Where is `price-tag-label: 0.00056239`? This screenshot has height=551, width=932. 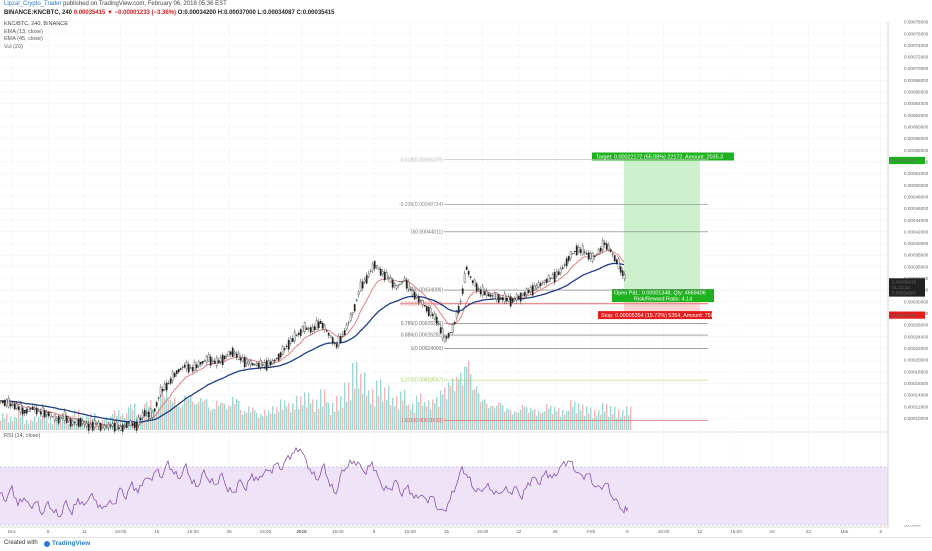
price-tag-label: 0.00056239 is located at coordinates (904, 160).